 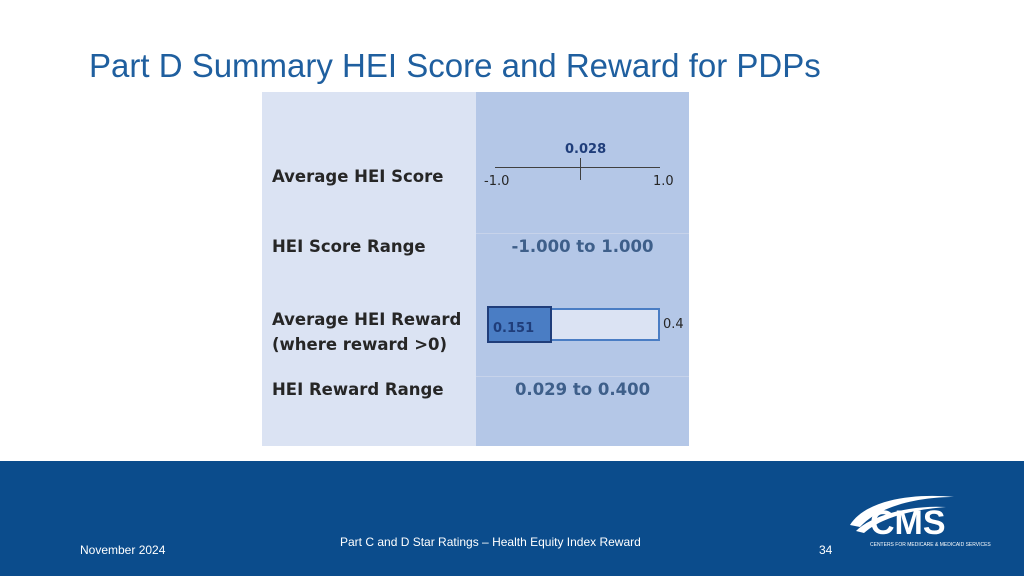 What do you see at coordinates (673, 324) in the screenshot?
I see `reward-bar-max-label: 0.4` at bounding box center [673, 324].